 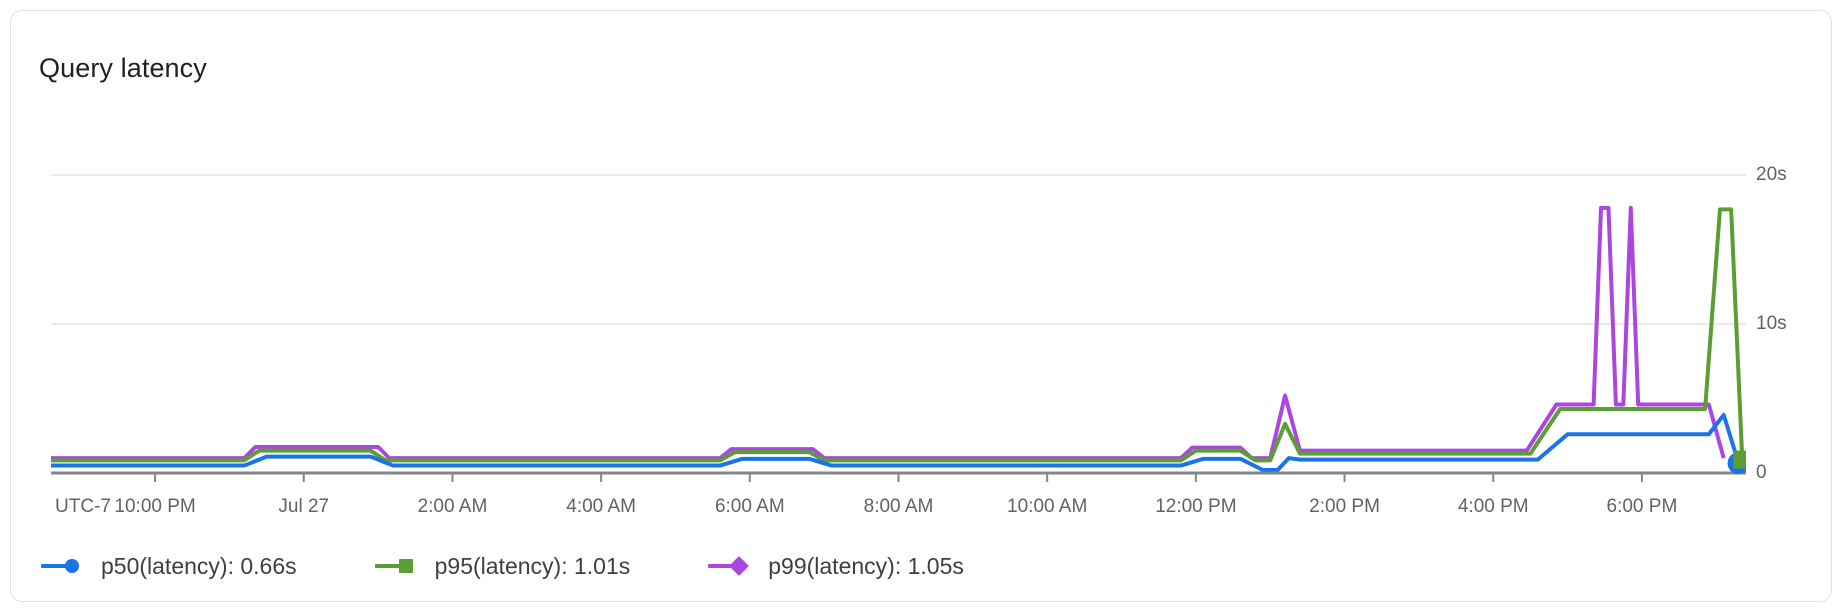 What do you see at coordinates (1771, 324) in the screenshot?
I see `y-tick-label: 10s` at bounding box center [1771, 324].